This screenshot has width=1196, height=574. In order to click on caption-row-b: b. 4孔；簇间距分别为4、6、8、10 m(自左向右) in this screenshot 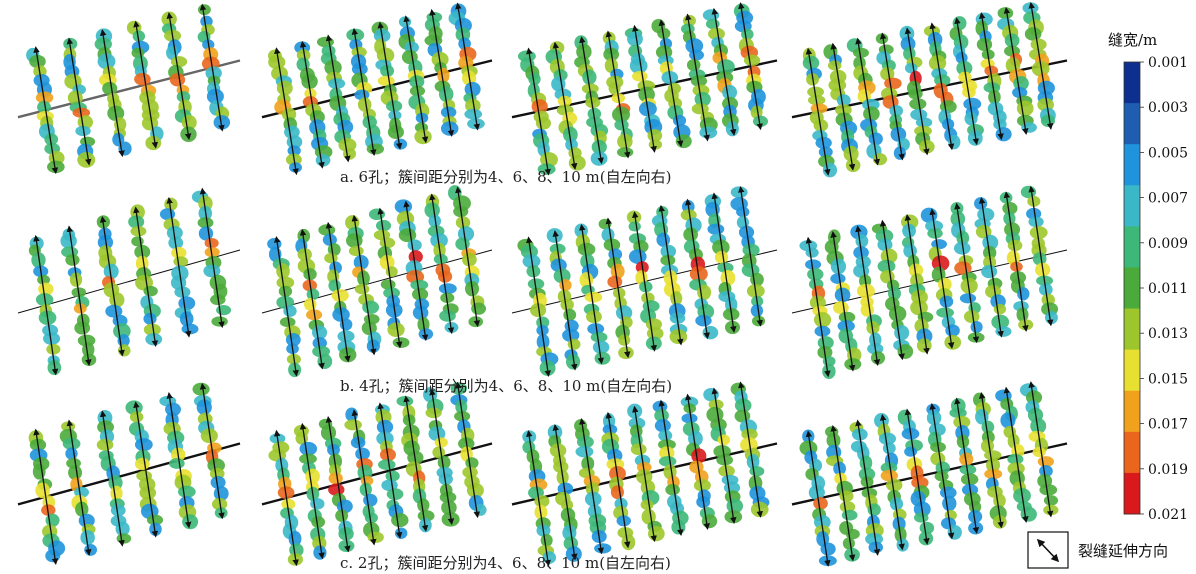, I will do `click(506, 386)`.